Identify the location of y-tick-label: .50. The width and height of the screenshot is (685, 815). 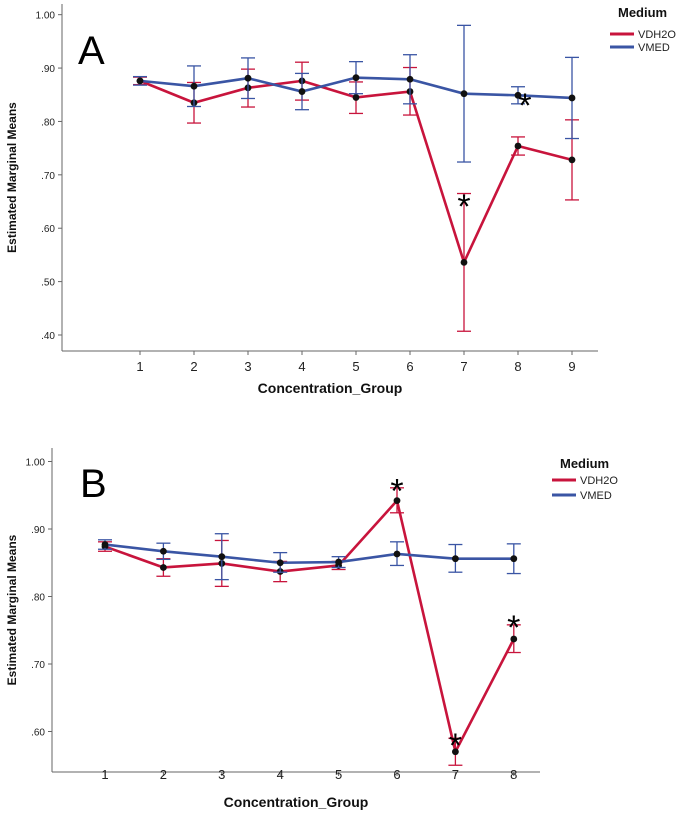
(48, 283).